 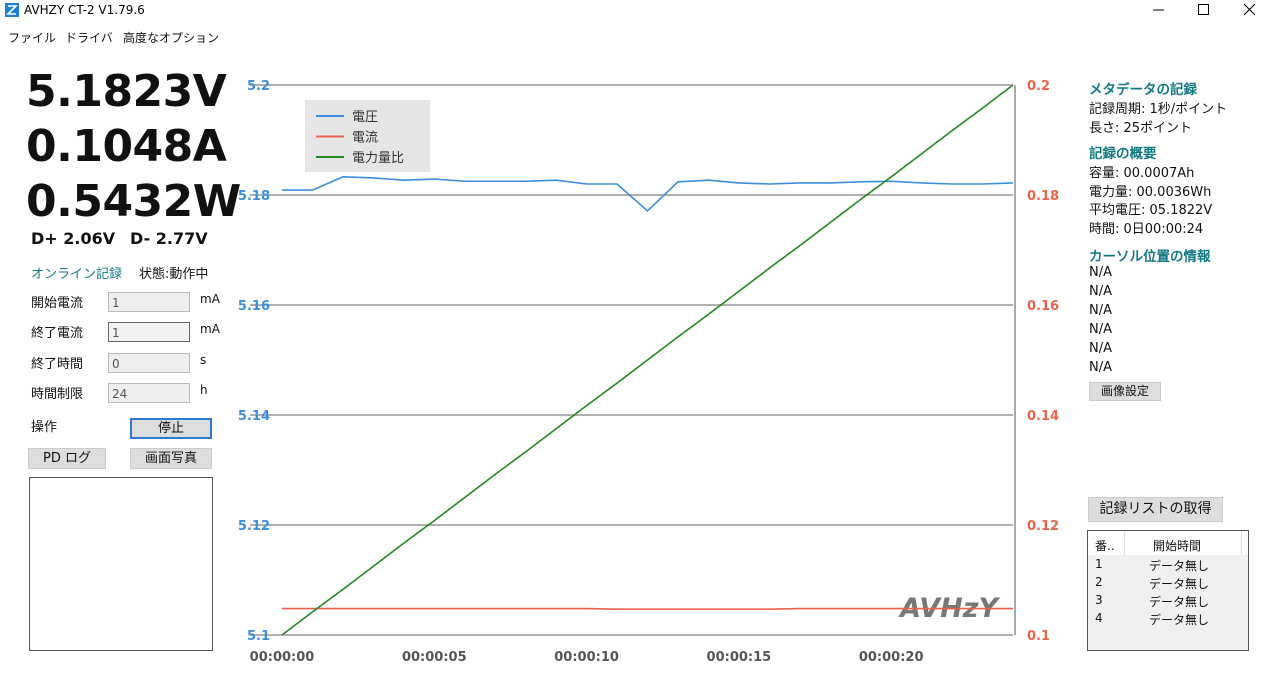 What do you see at coordinates (126, 146) in the screenshot?
I see `current-reading: 0.1048A` at bounding box center [126, 146].